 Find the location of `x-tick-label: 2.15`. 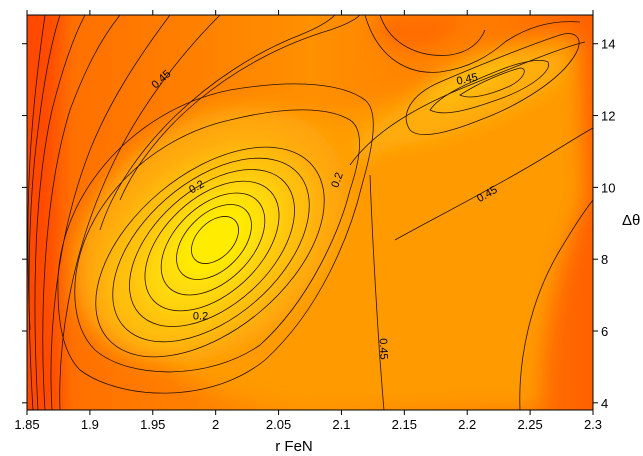

x-tick-label: 2.15 is located at coordinates (404, 424).